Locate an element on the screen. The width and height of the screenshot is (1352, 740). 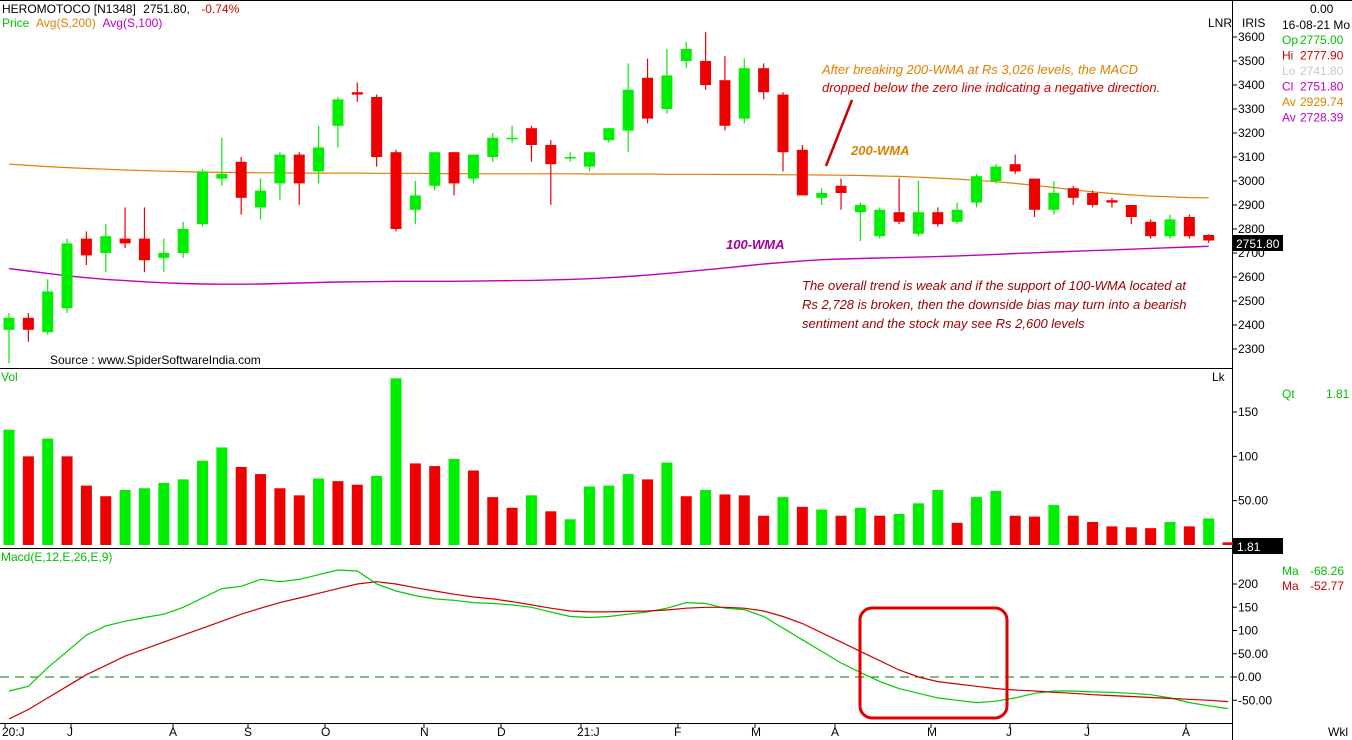
ohlc-label: Av is located at coordinates (1289, 102).